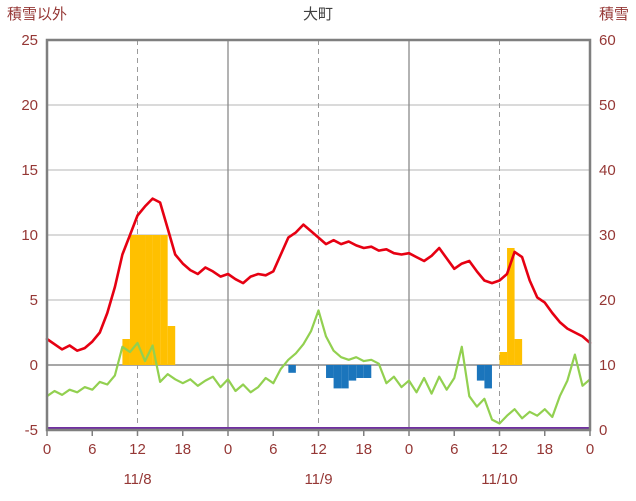 This screenshot has width=636, height=501. Describe the element at coordinates (607, 235) in the screenshot. I see `right-axis-tick-label: 30` at that location.